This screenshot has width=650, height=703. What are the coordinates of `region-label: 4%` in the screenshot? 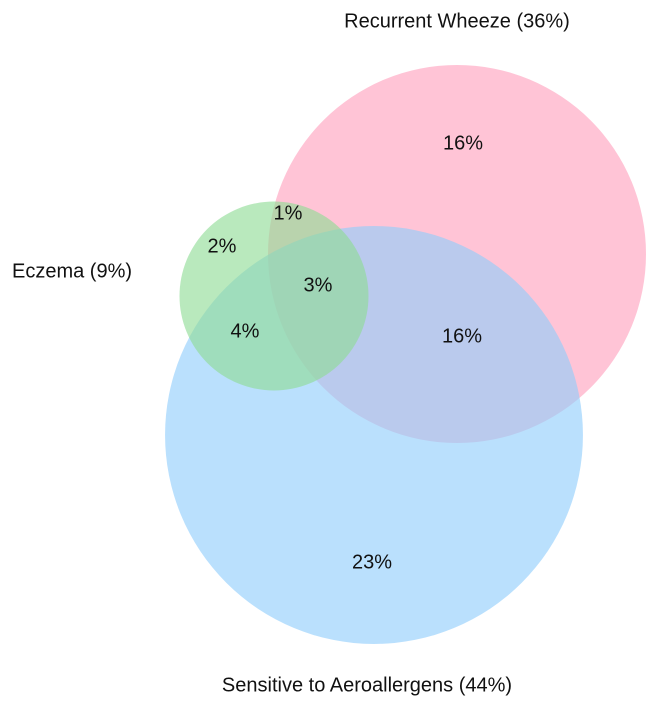 It's located at (245, 331).